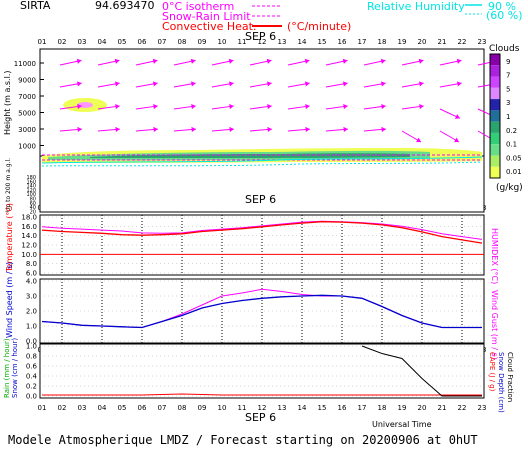 This screenshot has width=528, height=450. Describe the element at coordinates (504, 49) in the screenshot. I see `colorbar-label: Clouds` at that location.